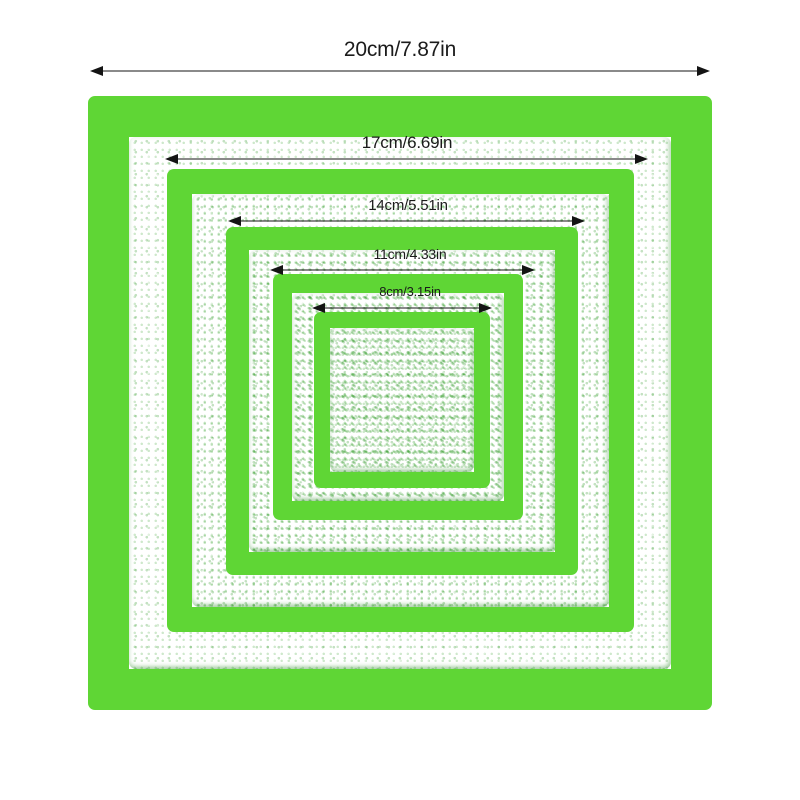  I want to click on dimension-arrow-20cm, so click(400, 71).